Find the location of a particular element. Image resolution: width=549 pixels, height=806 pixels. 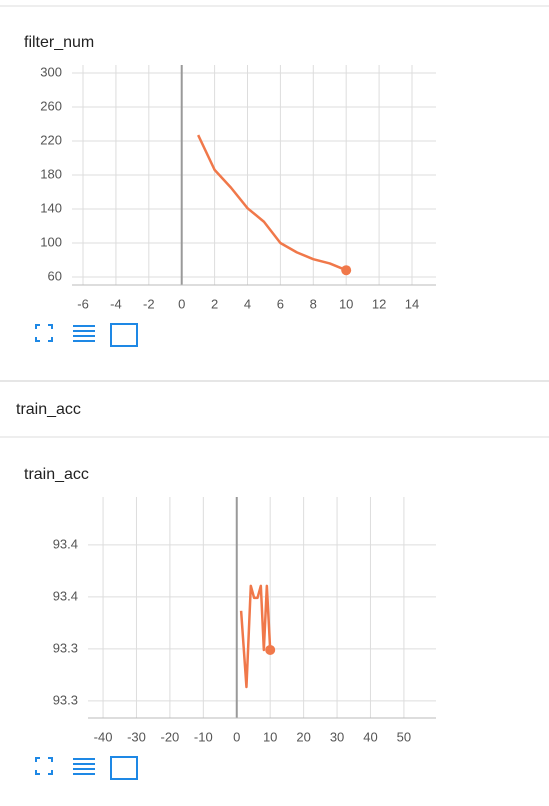

x-tick-label: 40 is located at coordinates (370, 736).